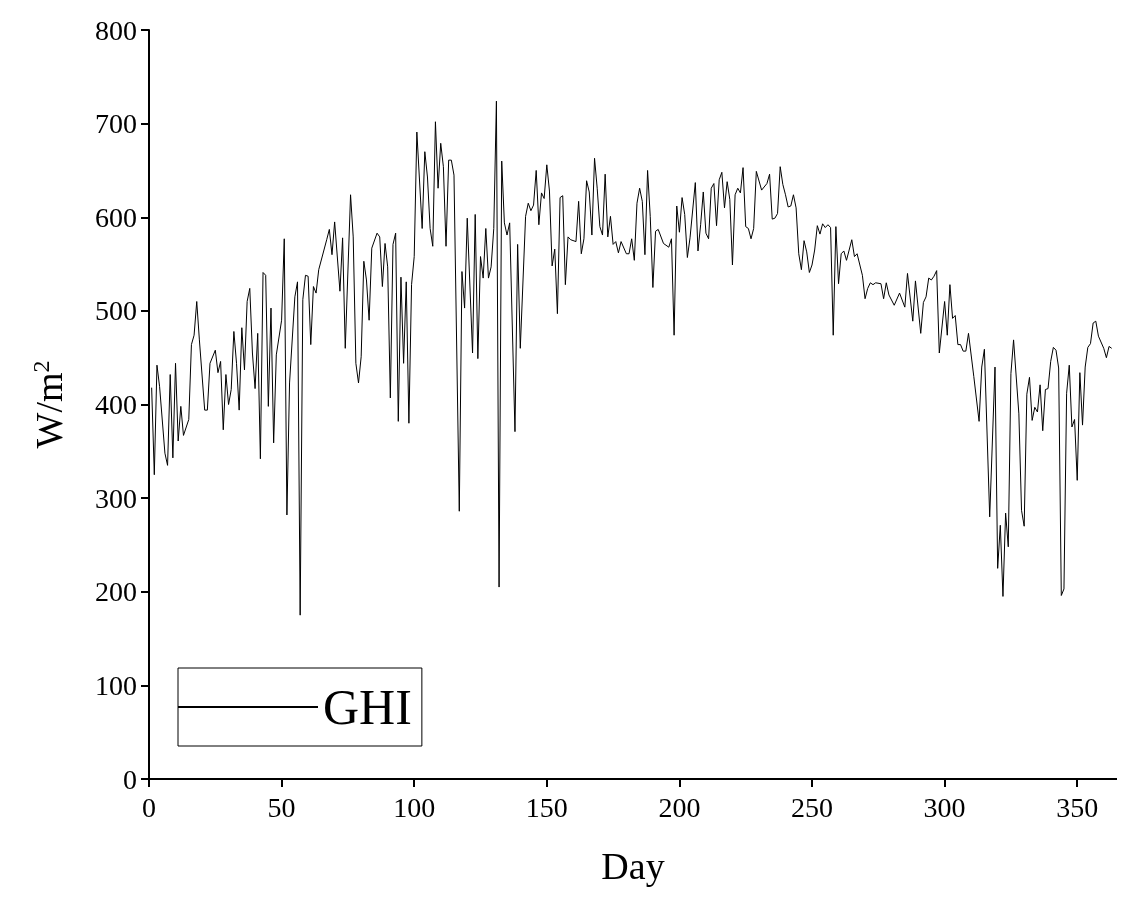 The width and height of the screenshot is (1125, 911). What do you see at coordinates (116, 311) in the screenshot?
I see `y-tick-label: 500` at bounding box center [116, 311].